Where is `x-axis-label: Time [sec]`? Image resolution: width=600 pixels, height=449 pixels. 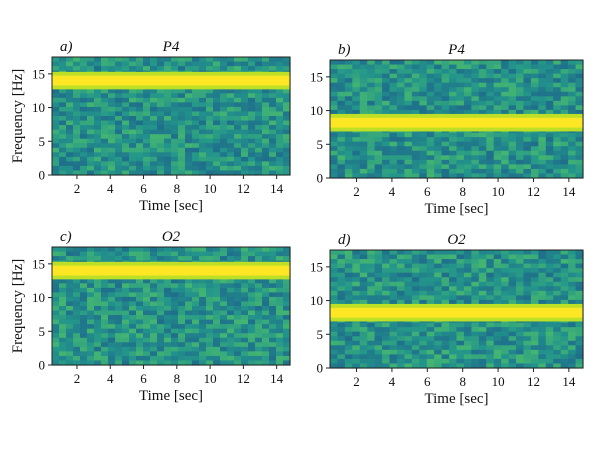
x-axis-label: Time [sec] is located at coordinates (171, 396).